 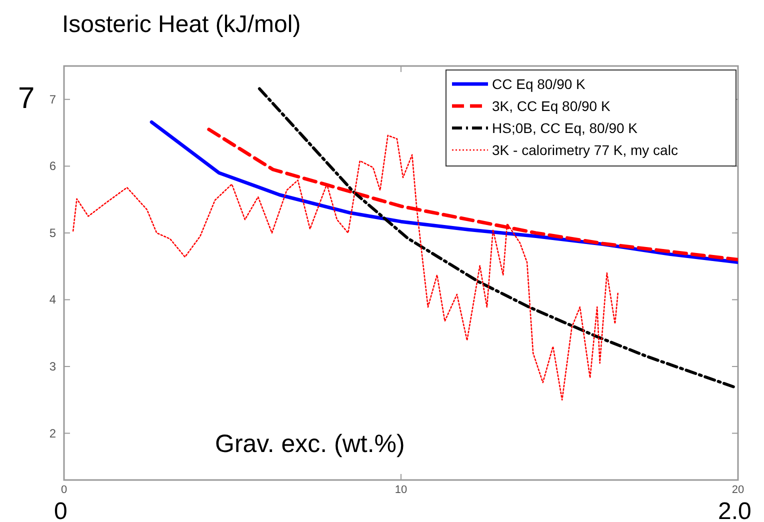 What do you see at coordinates (738, 490) in the screenshot?
I see `x-tick-label: 20` at bounding box center [738, 490].